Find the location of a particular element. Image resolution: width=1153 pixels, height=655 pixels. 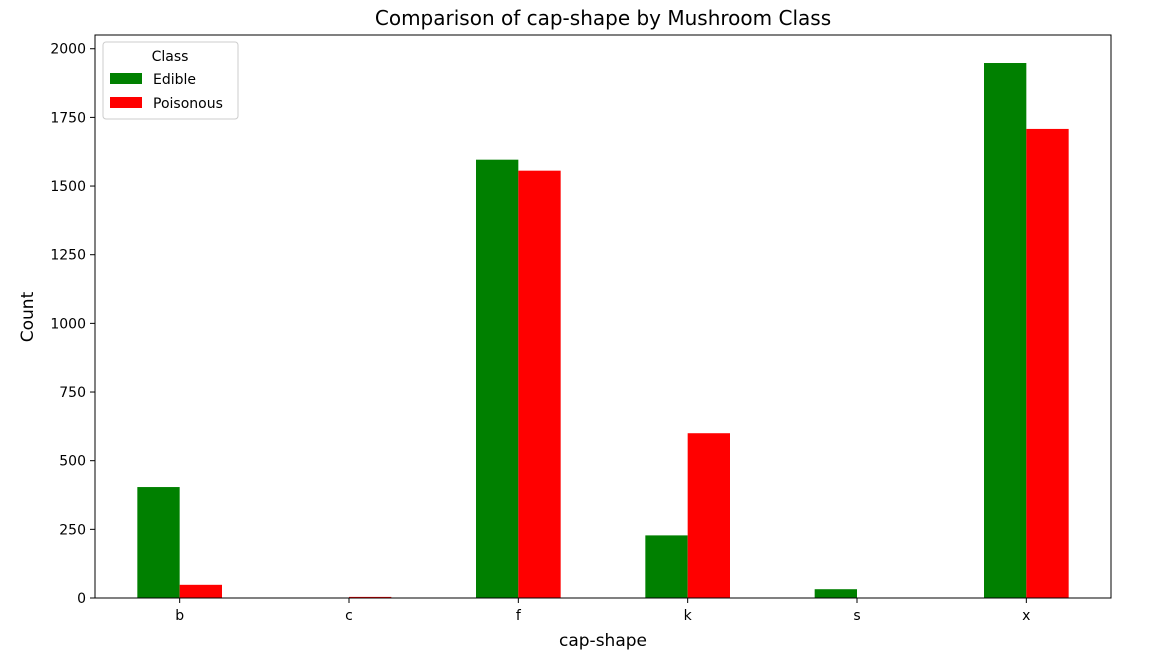

y-tick-label: 1750 is located at coordinates (68, 118).